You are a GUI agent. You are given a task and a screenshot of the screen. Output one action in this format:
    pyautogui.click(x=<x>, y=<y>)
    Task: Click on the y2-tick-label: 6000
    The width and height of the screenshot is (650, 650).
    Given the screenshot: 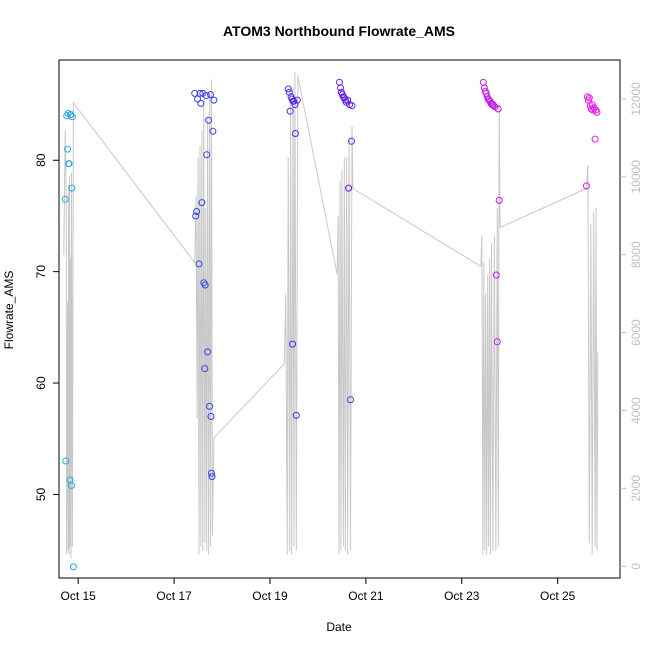 What is the action you would take?
    pyautogui.click(x=636, y=332)
    